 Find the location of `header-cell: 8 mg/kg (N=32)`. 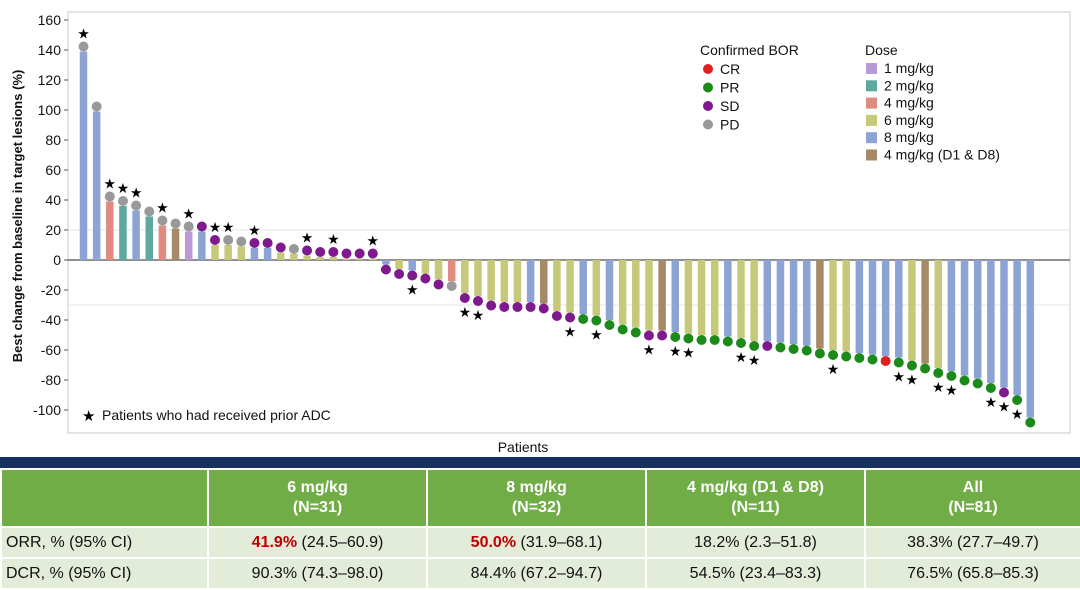

header-cell: 8 mg/kg (N=32) is located at coordinates (536, 498).